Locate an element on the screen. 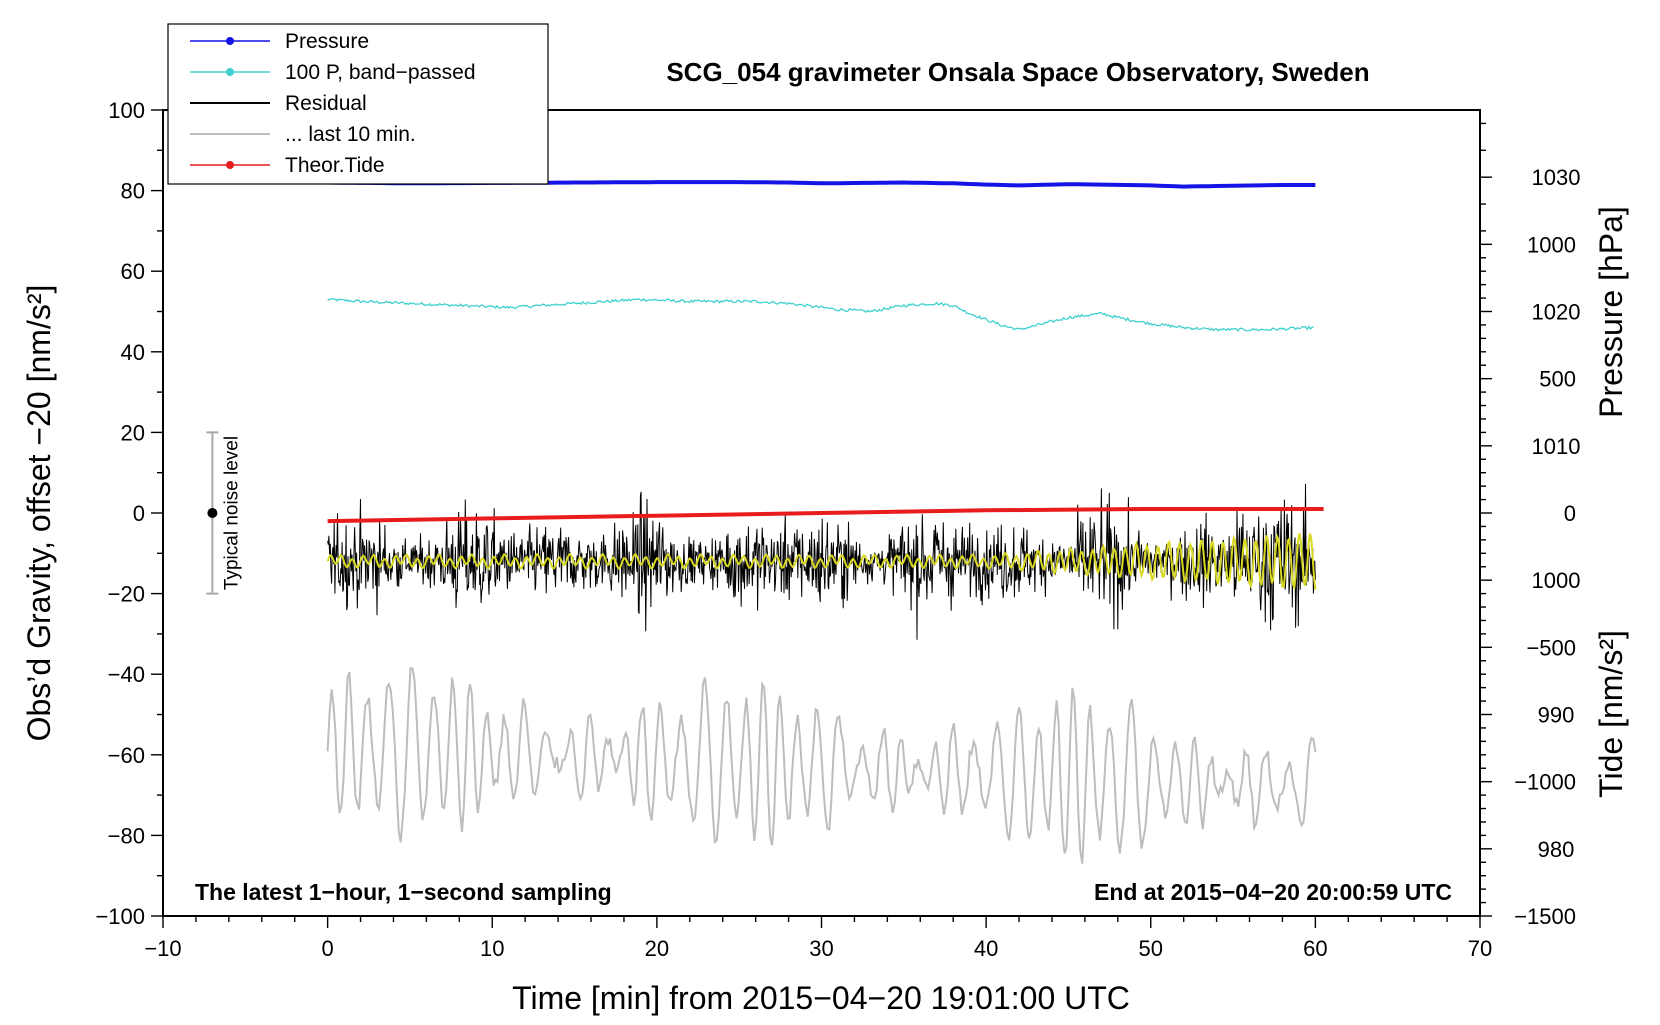 Image resolution: width=1660 pixels, height=1025 pixels. pressure-tick-label: 990 is located at coordinates (1556, 715).